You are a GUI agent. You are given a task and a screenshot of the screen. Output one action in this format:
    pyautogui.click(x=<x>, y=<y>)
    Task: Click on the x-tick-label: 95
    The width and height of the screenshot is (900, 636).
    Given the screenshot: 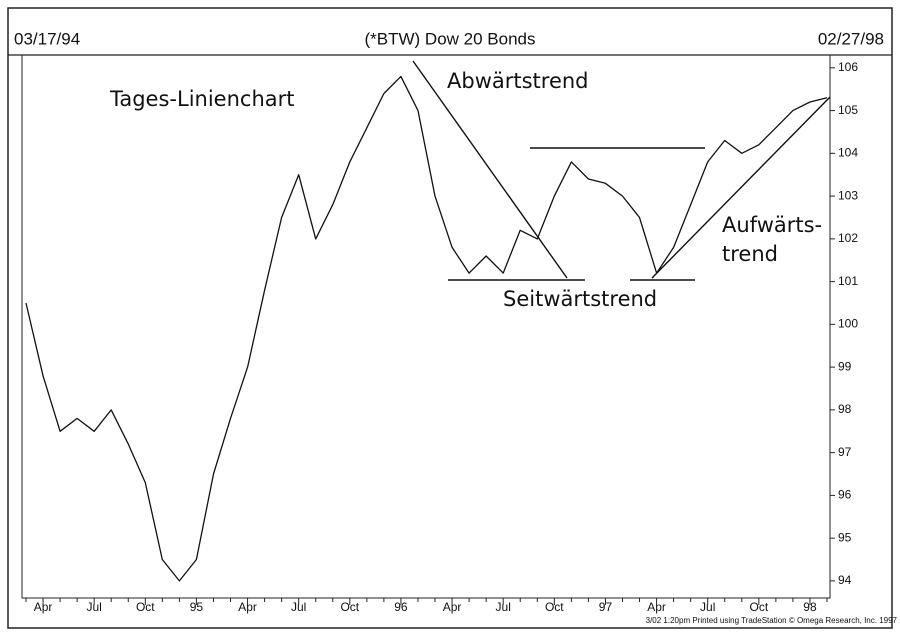 What is the action you would take?
    pyautogui.click(x=197, y=607)
    